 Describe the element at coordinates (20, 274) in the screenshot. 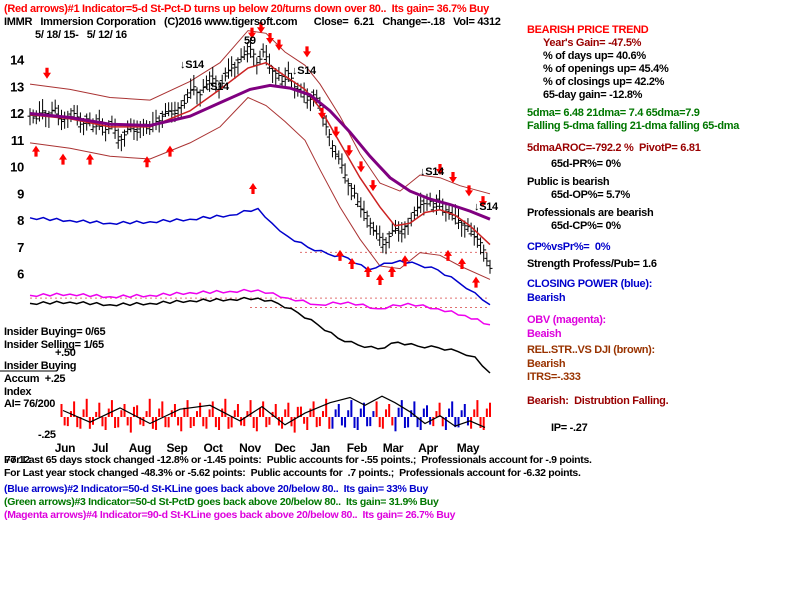

I see `y-axis-price-label: 6` at that location.